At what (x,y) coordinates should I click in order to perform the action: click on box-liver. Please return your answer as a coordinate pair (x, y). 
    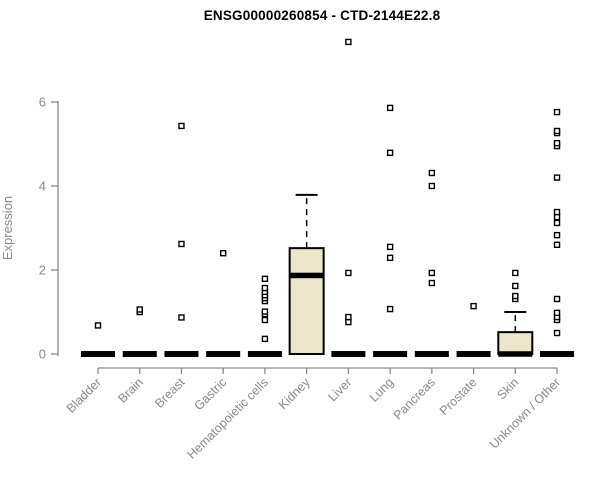
    Looking at the image, I should click on (348, 197).